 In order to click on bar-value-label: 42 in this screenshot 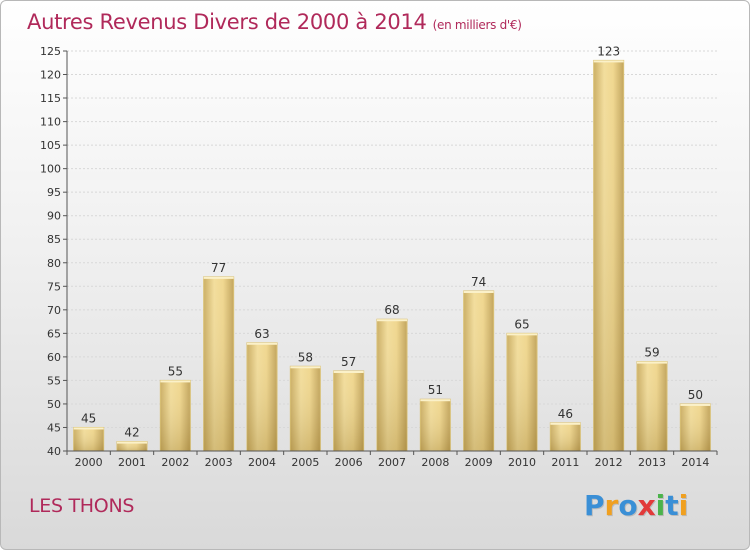, I will do `click(131, 433)`.